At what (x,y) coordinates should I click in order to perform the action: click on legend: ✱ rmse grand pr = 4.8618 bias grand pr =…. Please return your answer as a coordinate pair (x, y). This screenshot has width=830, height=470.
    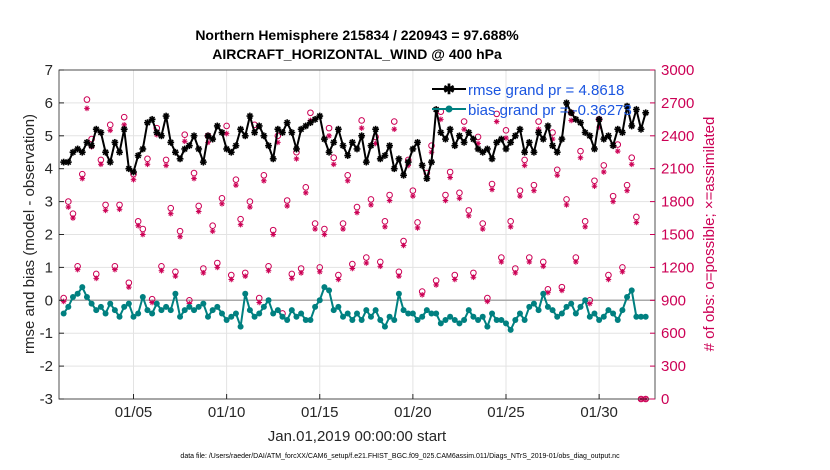
    Looking at the image, I should click on (532, 100).